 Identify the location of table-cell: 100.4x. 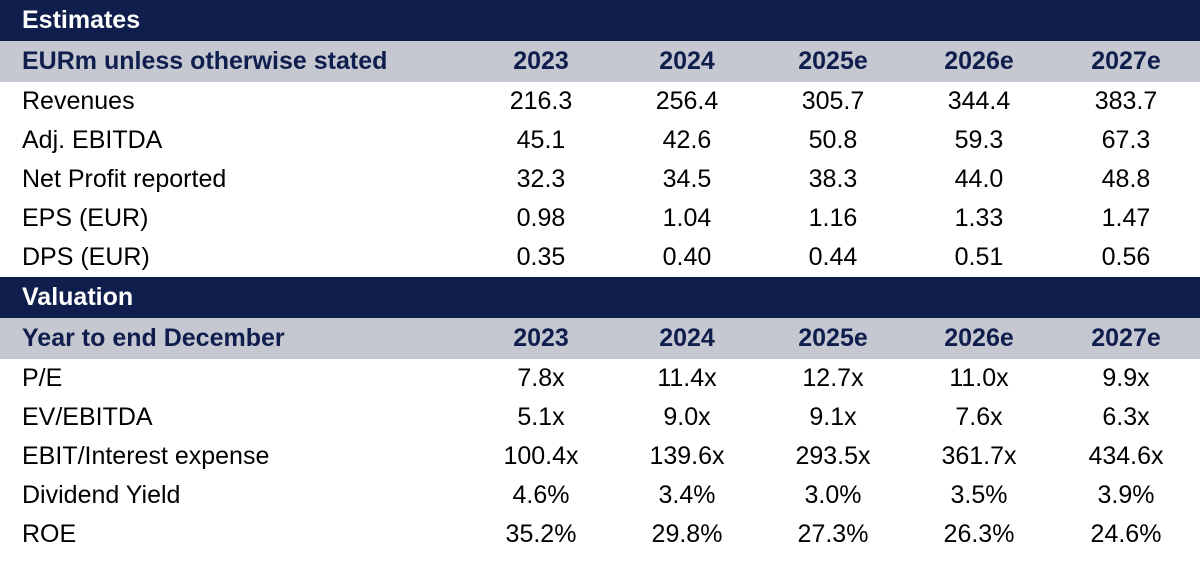
(541, 456).